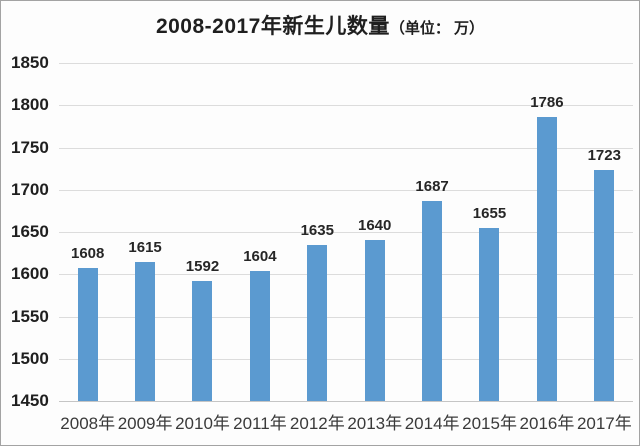  Describe the element at coordinates (260, 256) in the screenshot. I see `bar-value-label: 1604` at that location.